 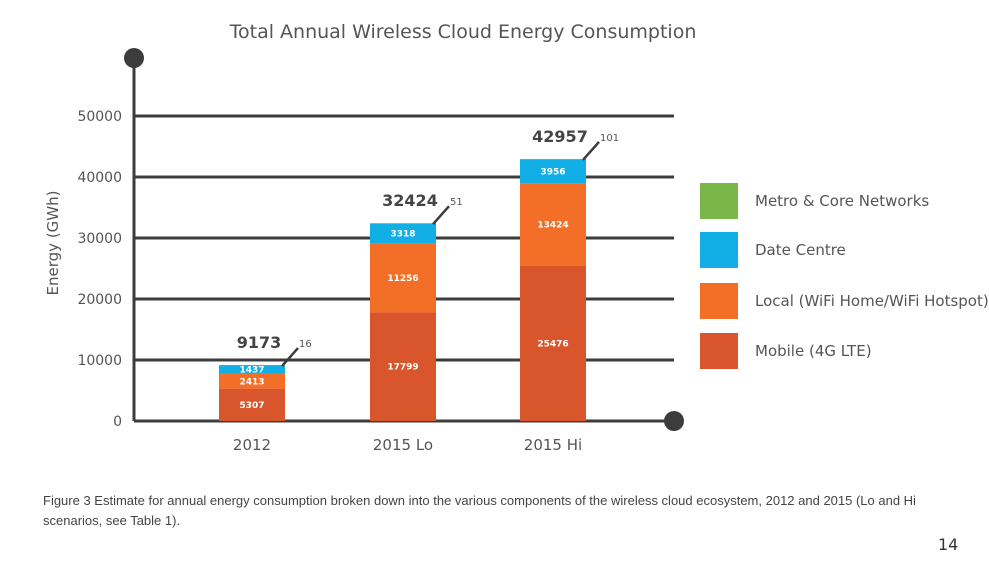 I want to click on y-tick-label: 30000, so click(x=99, y=239).